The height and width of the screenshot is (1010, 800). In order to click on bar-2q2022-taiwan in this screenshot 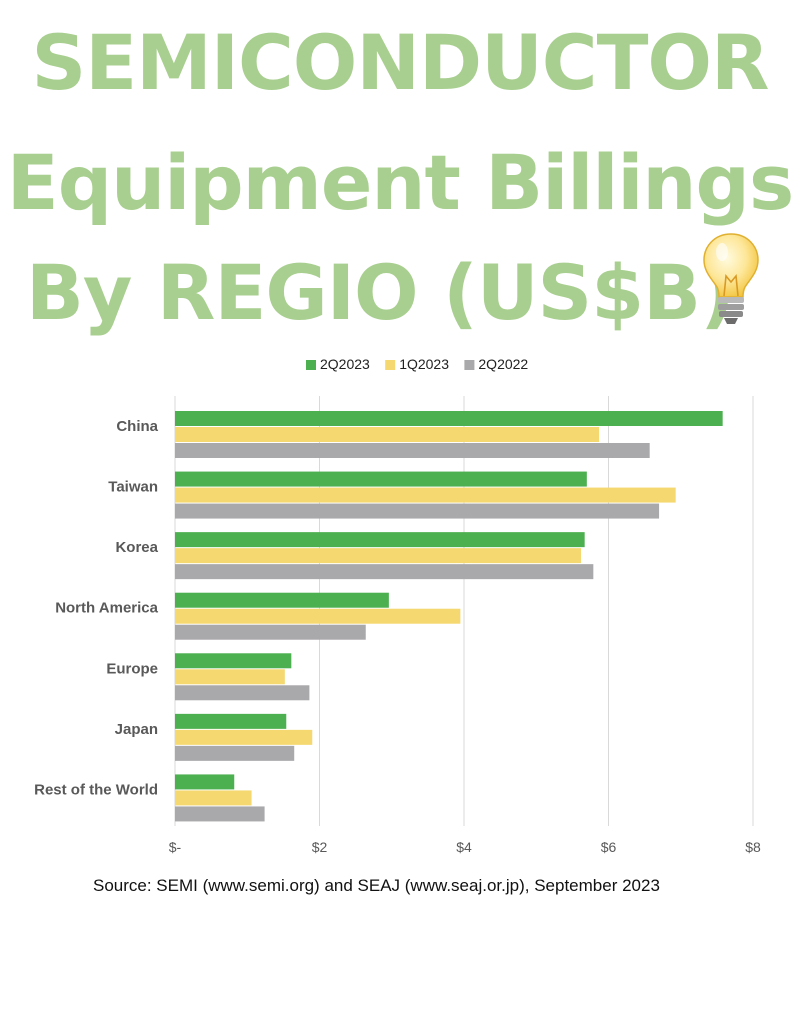, I will do `click(417, 511)`.